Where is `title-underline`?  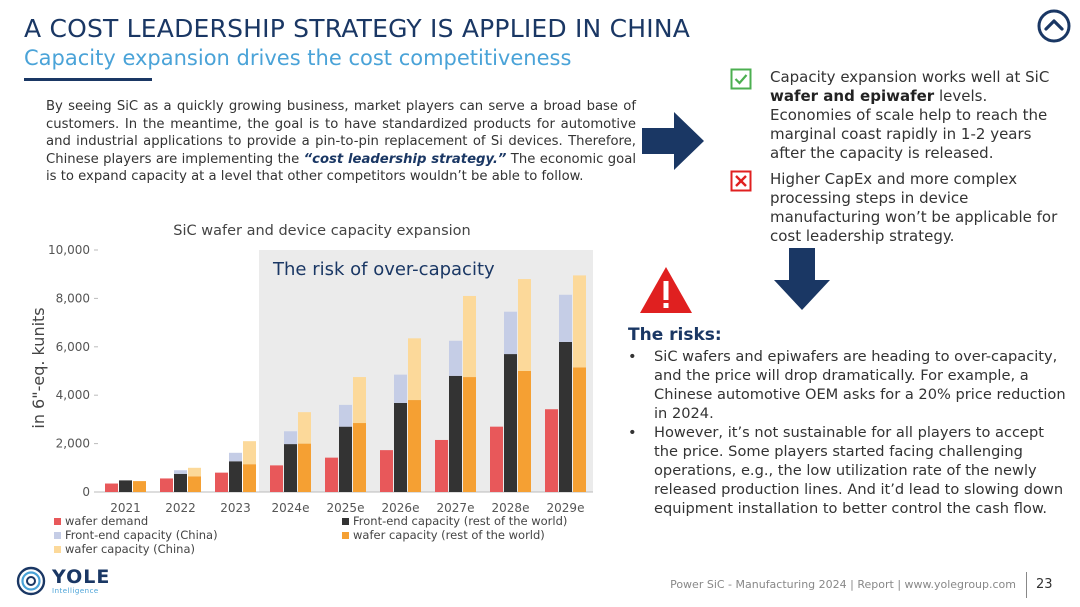 title-underline is located at coordinates (88, 79).